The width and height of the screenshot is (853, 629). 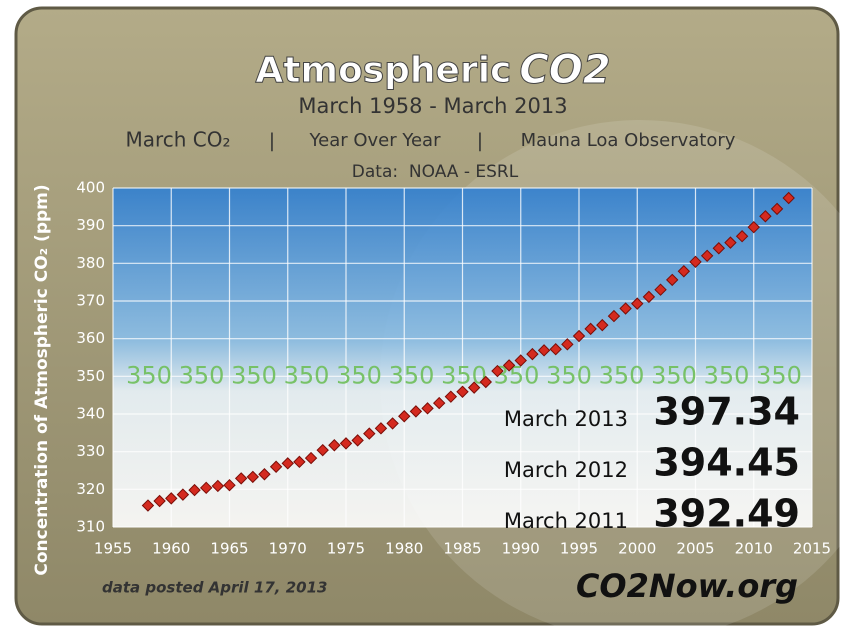 What do you see at coordinates (566, 521) in the screenshot?
I see `annotation-label: March 2011` at bounding box center [566, 521].